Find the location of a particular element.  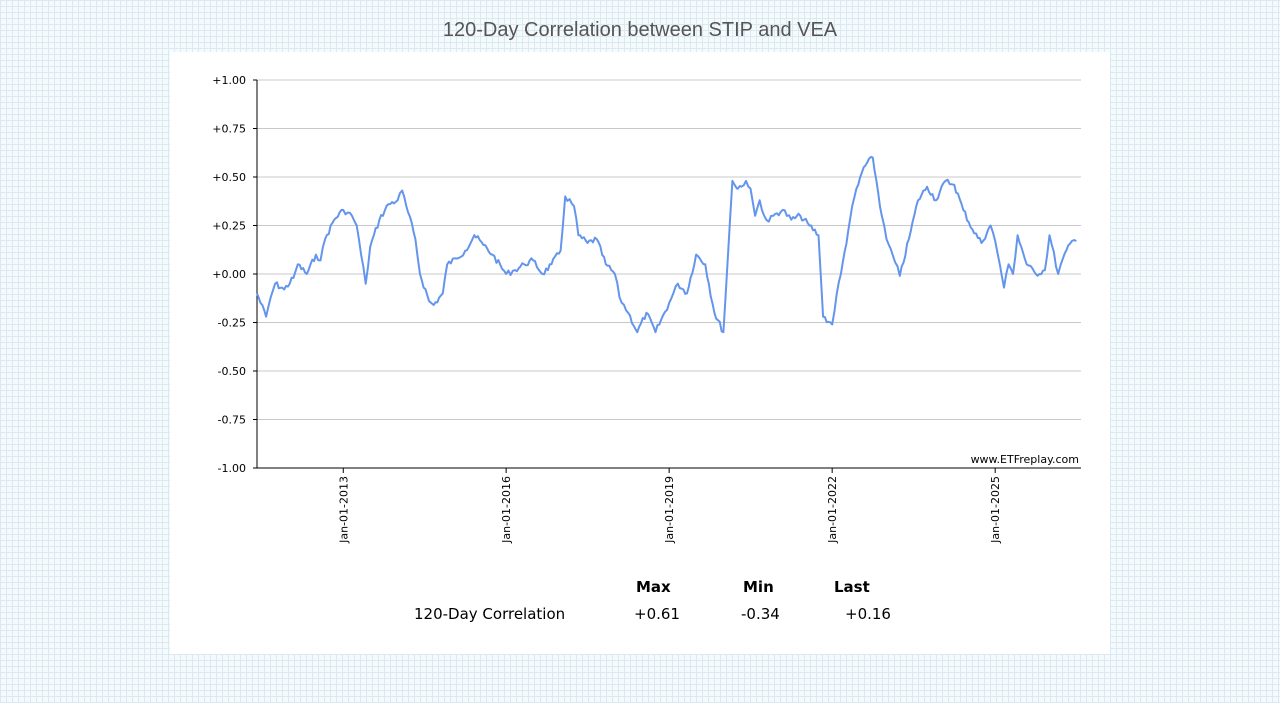

watermark: www.ETFreplay.com is located at coordinates (1025, 459).